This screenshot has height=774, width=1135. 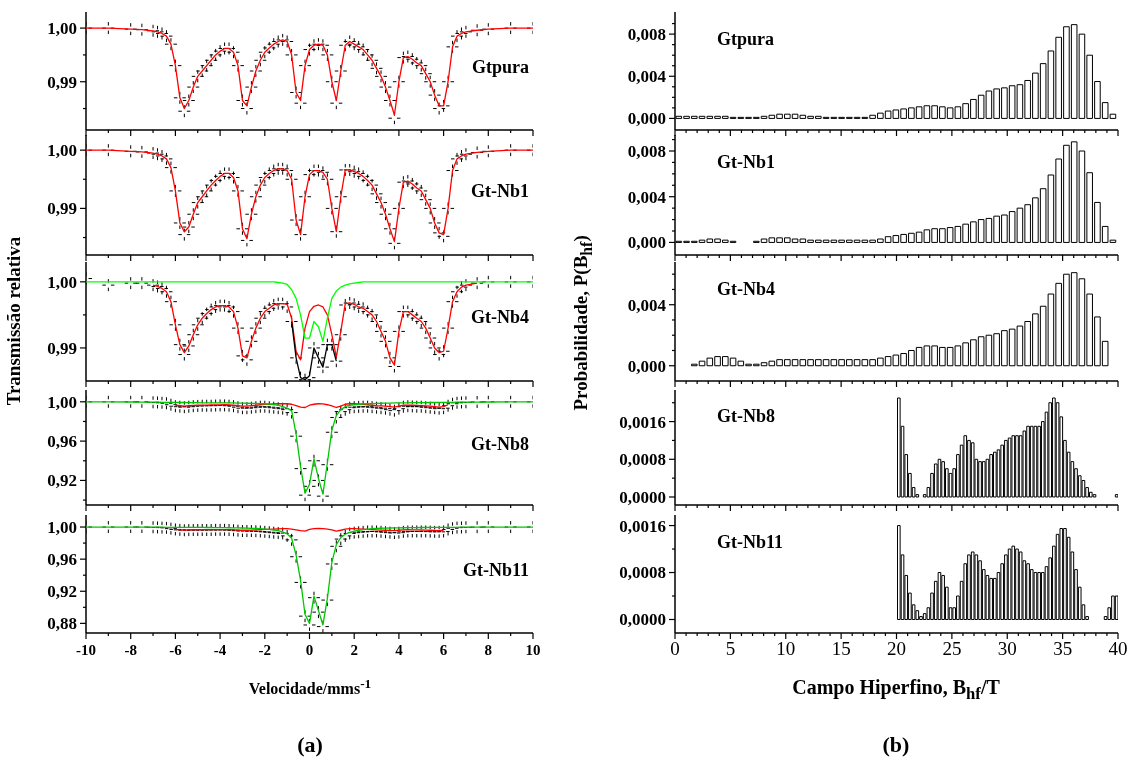 I want to click on x-axis-title: Campo Hiperfino, B$_{hf}$/T, so click(x=896, y=690).